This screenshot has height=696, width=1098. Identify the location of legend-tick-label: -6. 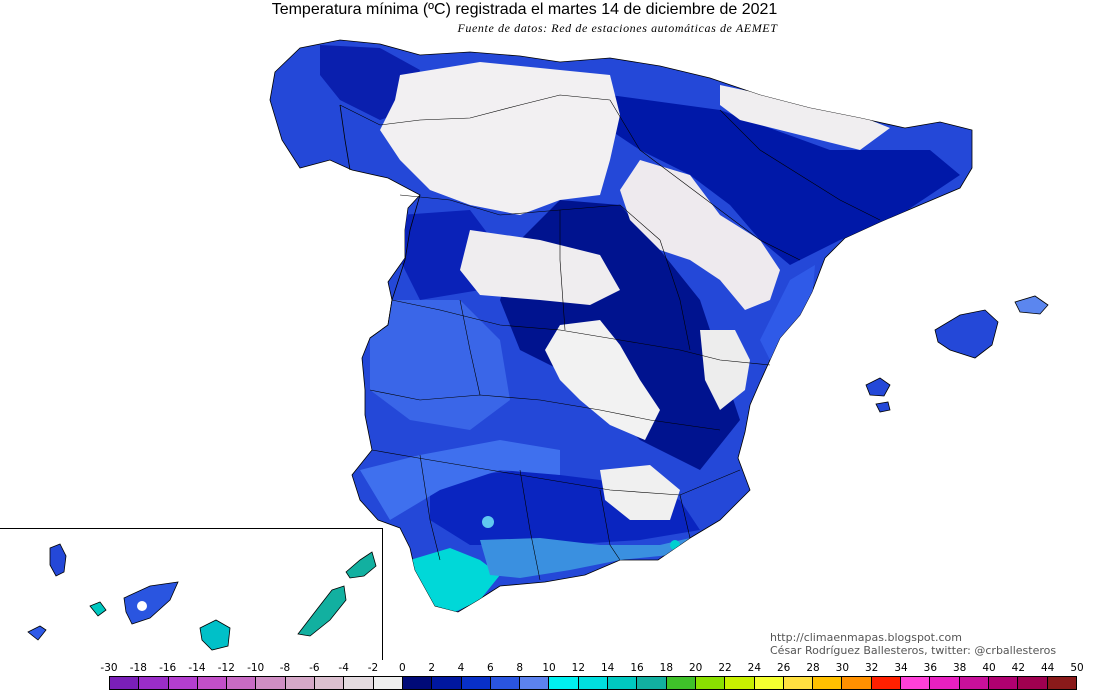
(314, 668).